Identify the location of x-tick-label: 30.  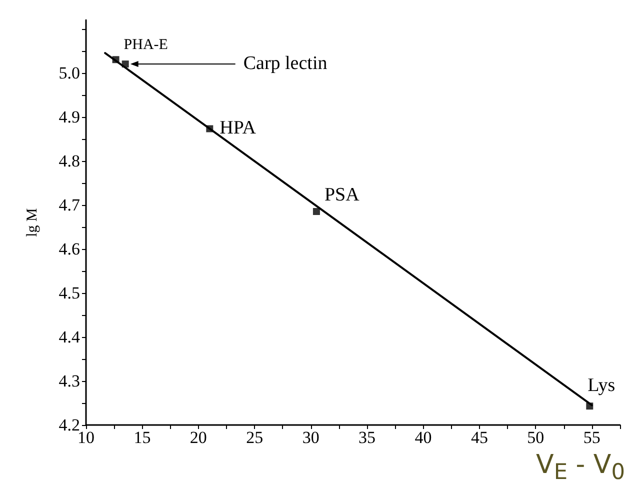
(311, 437).